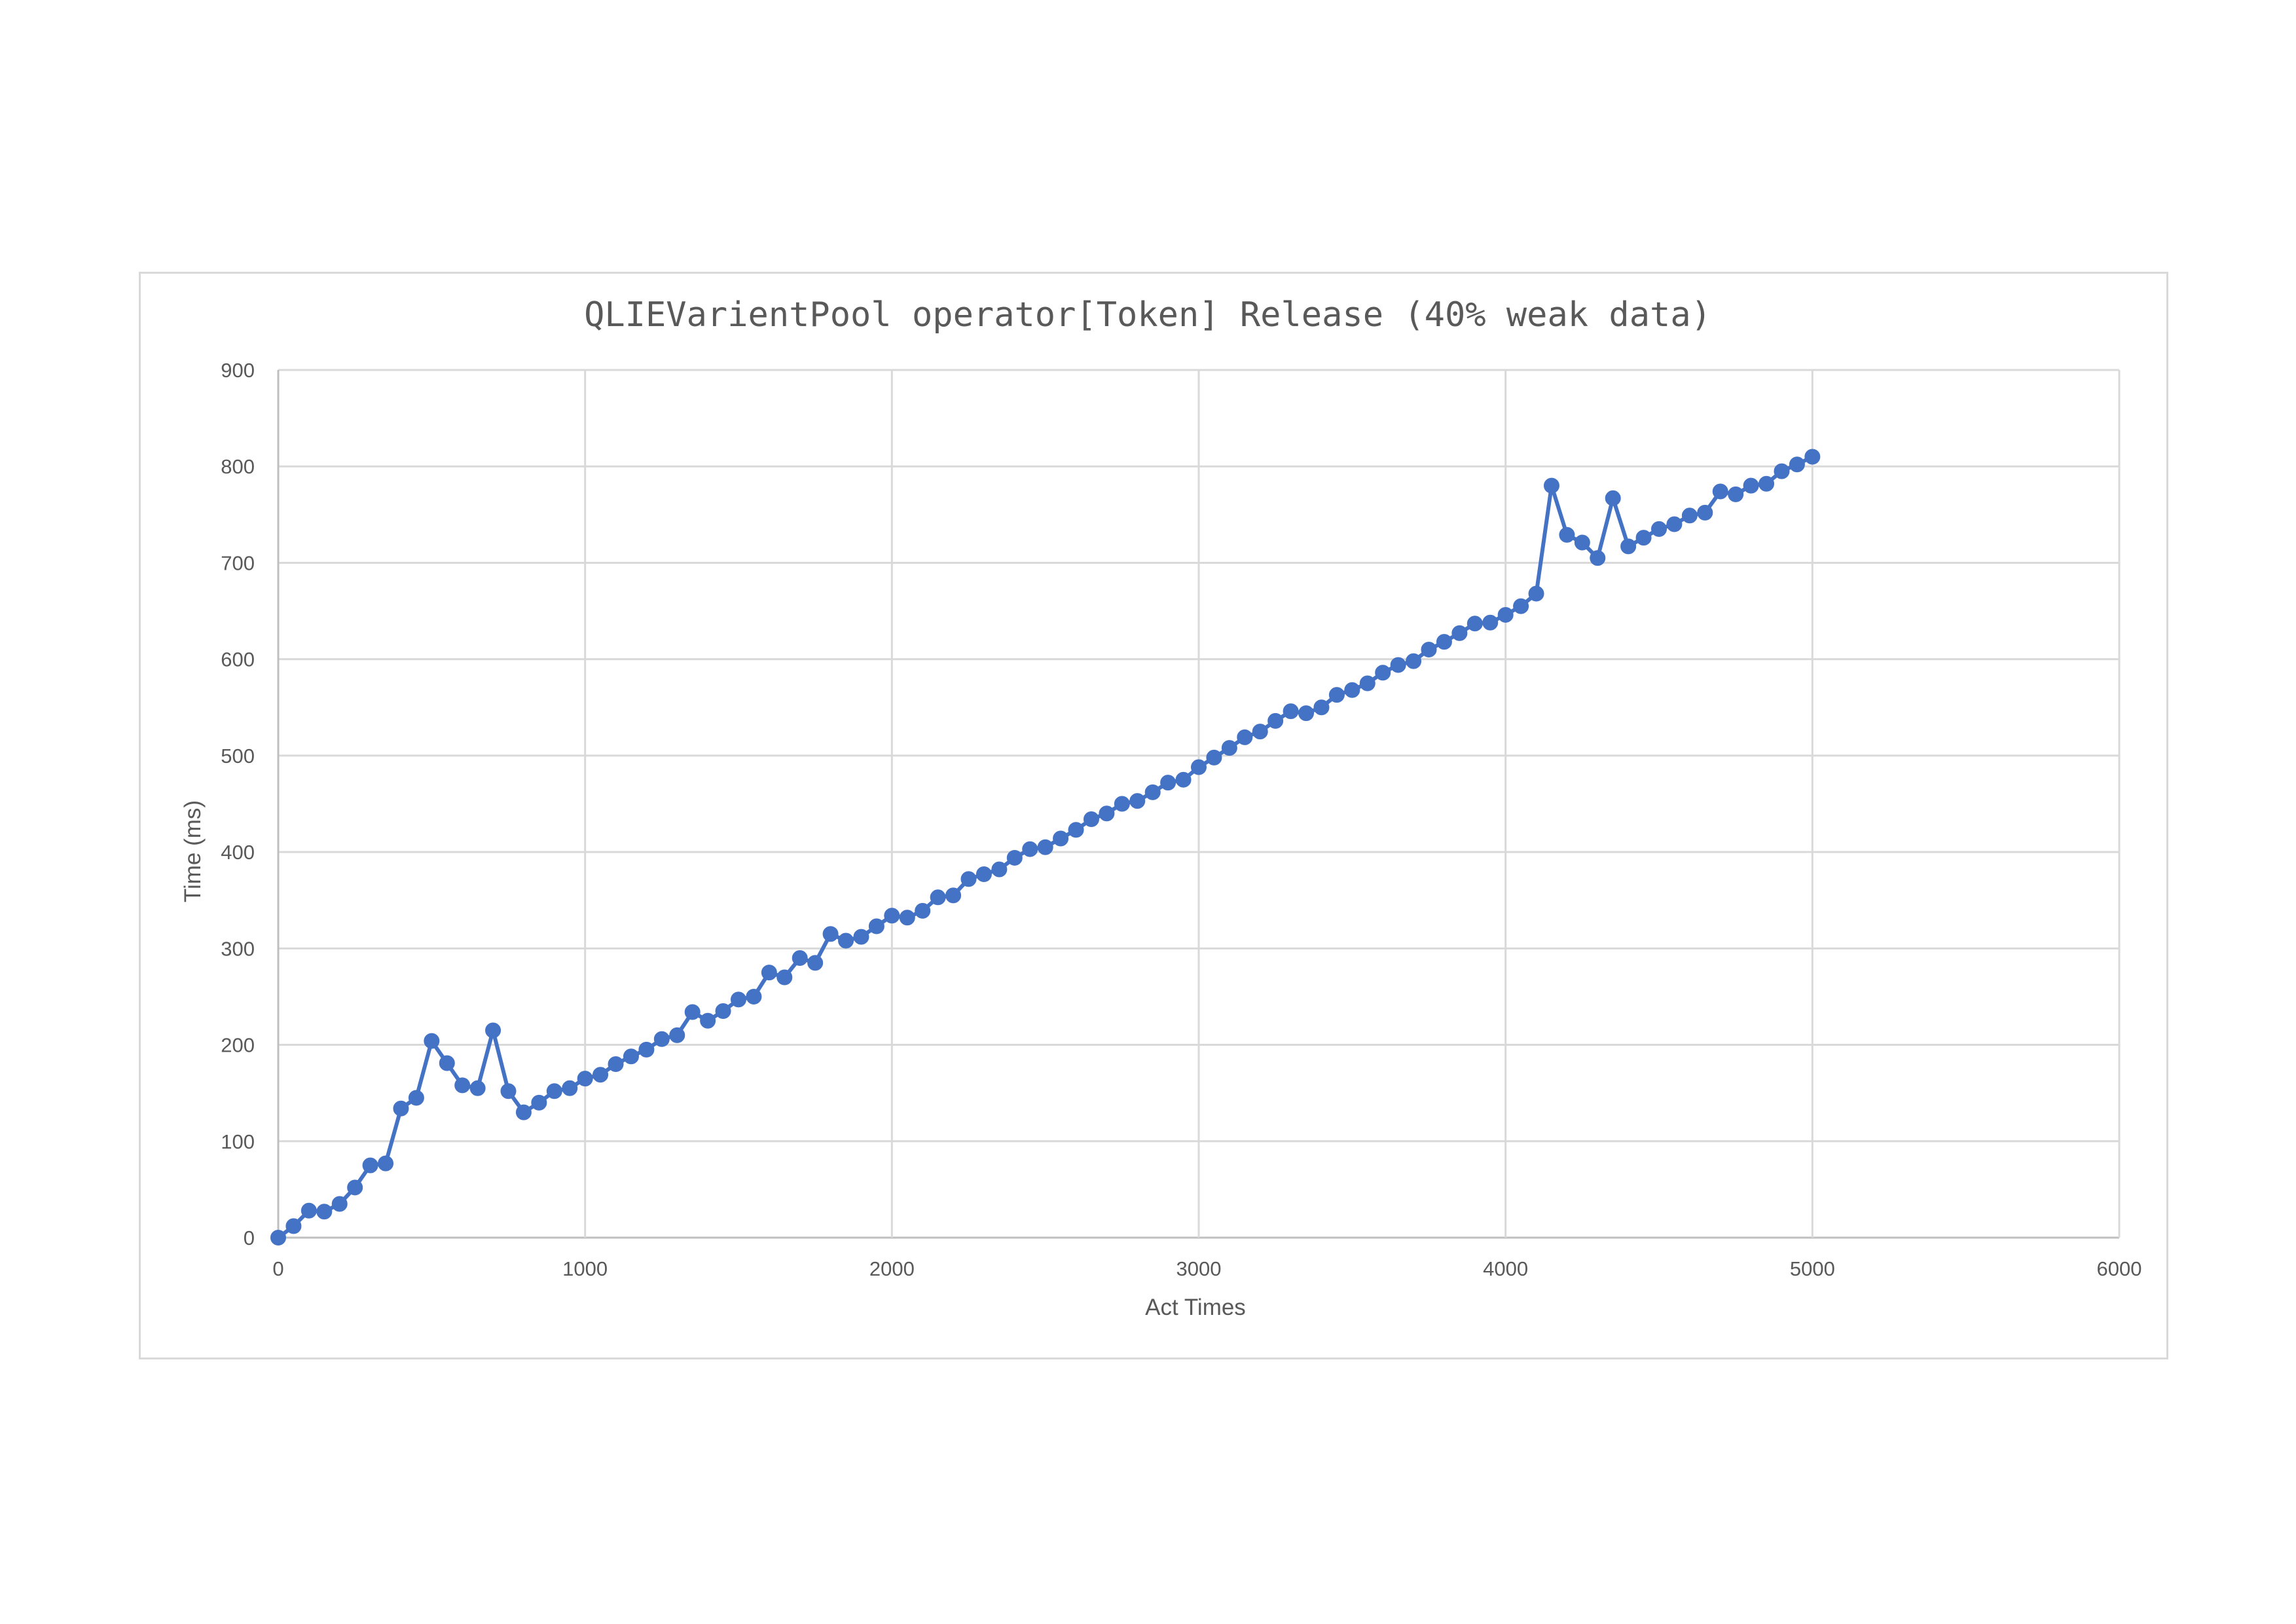 The height and width of the screenshot is (1624, 2296). Describe the element at coordinates (892, 1268) in the screenshot. I see `x-tick-label: 2000` at that location.